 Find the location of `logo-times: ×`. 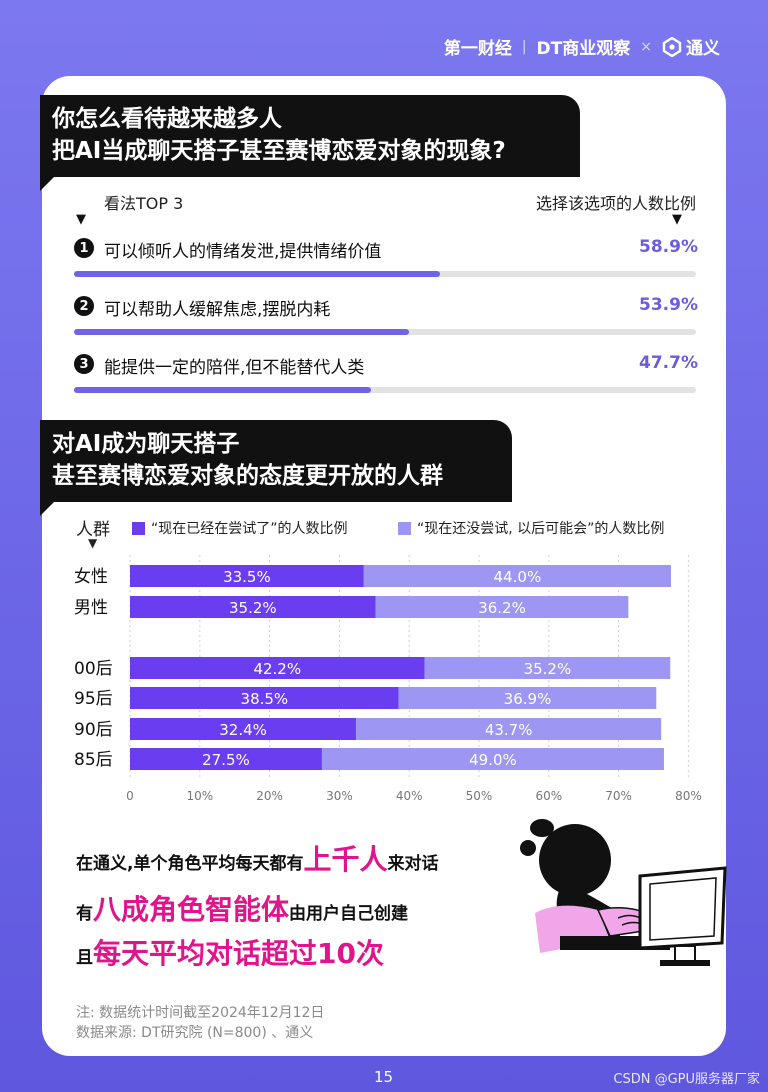

logo-times: × is located at coordinates (646, 46).